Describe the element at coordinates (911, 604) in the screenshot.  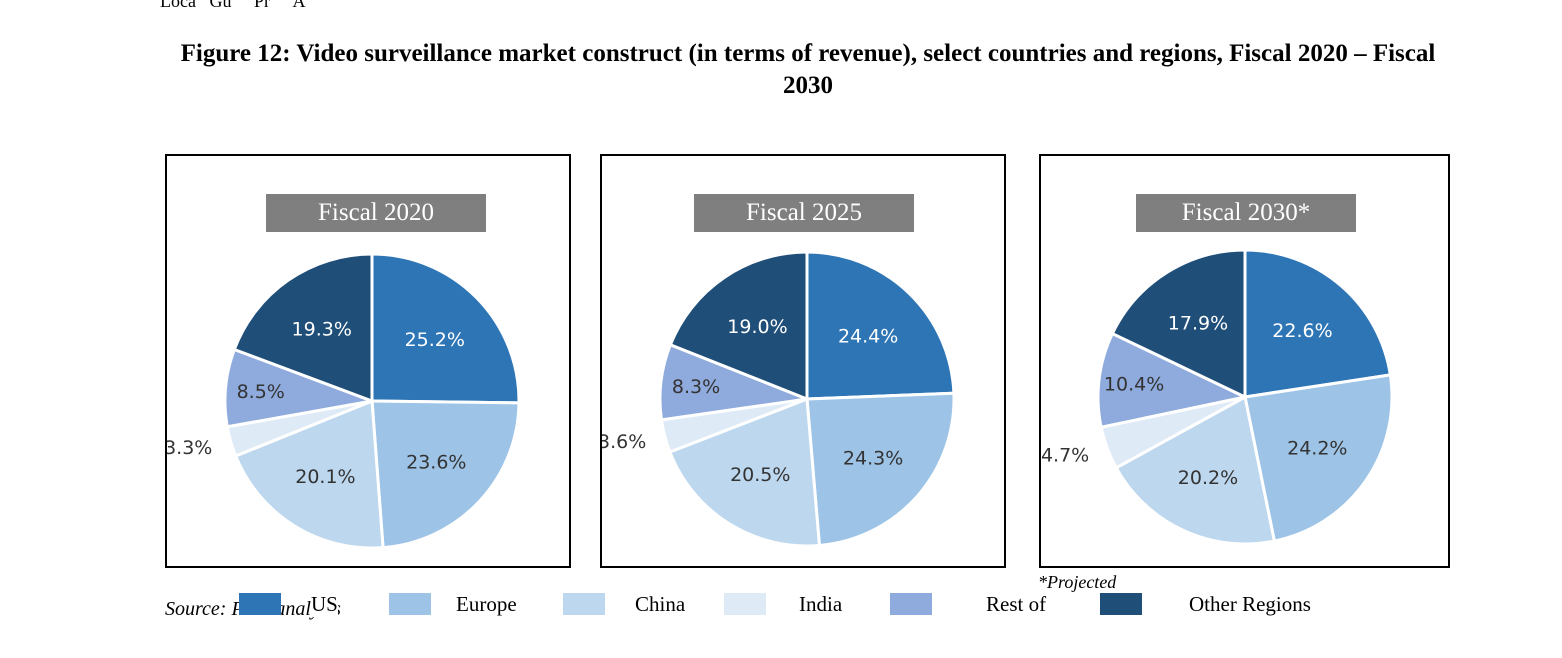
I see `legend-swatch-rest-of` at that location.